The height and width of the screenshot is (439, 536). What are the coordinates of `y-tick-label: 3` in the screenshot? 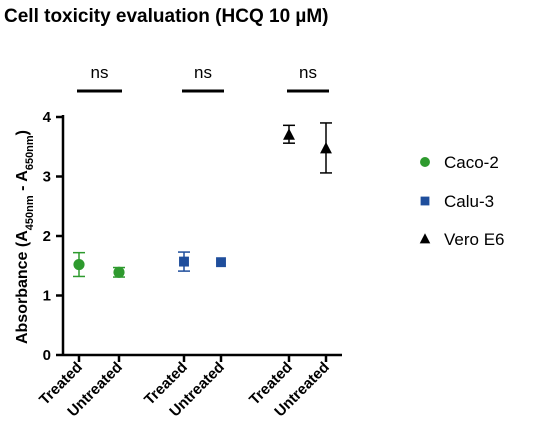 It's located at (47, 177).